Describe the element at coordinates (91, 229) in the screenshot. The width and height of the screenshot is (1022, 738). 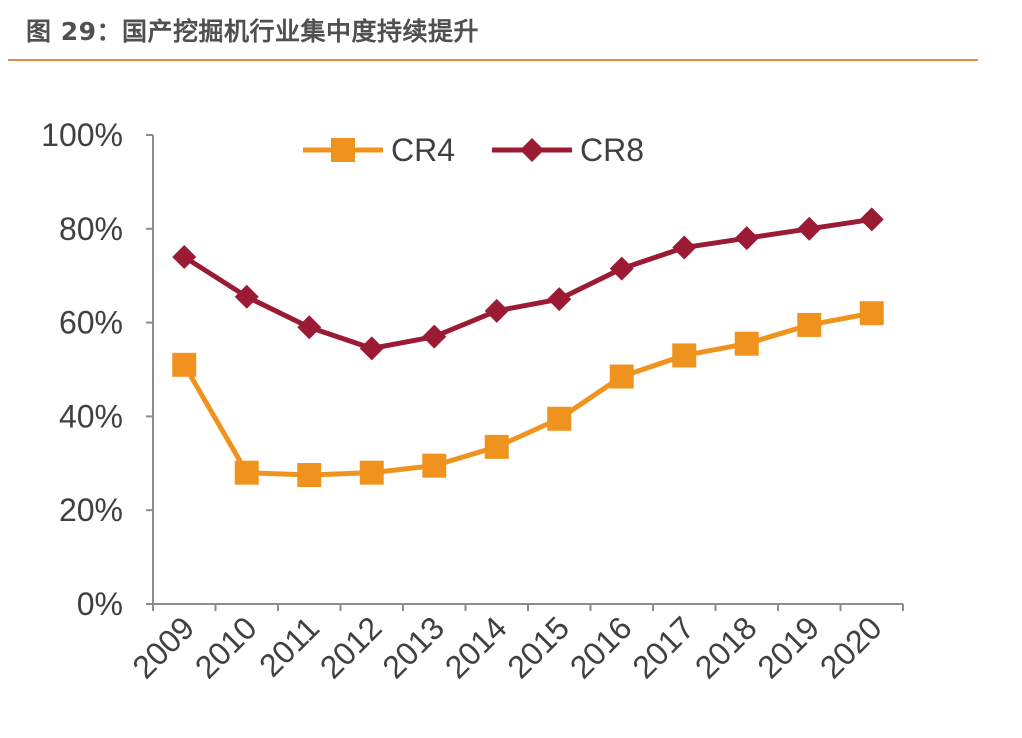
I see `y-tick-label: 80%` at that location.